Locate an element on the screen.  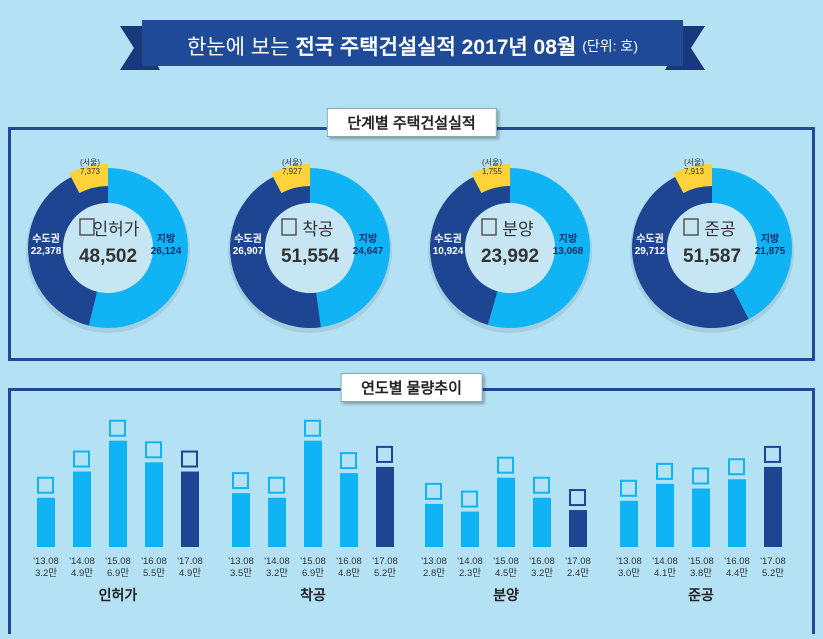
group-label: 준공 is located at coordinates (701, 595).